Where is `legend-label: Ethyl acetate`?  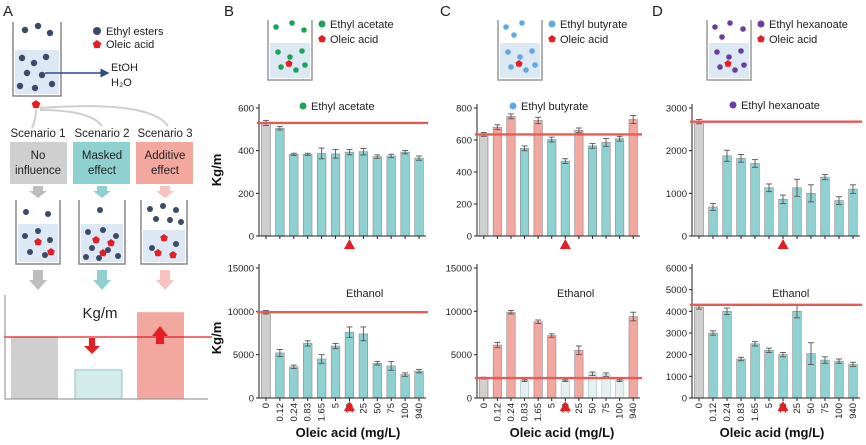
legend-label: Ethyl acetate is located at coordinates (343, 107).